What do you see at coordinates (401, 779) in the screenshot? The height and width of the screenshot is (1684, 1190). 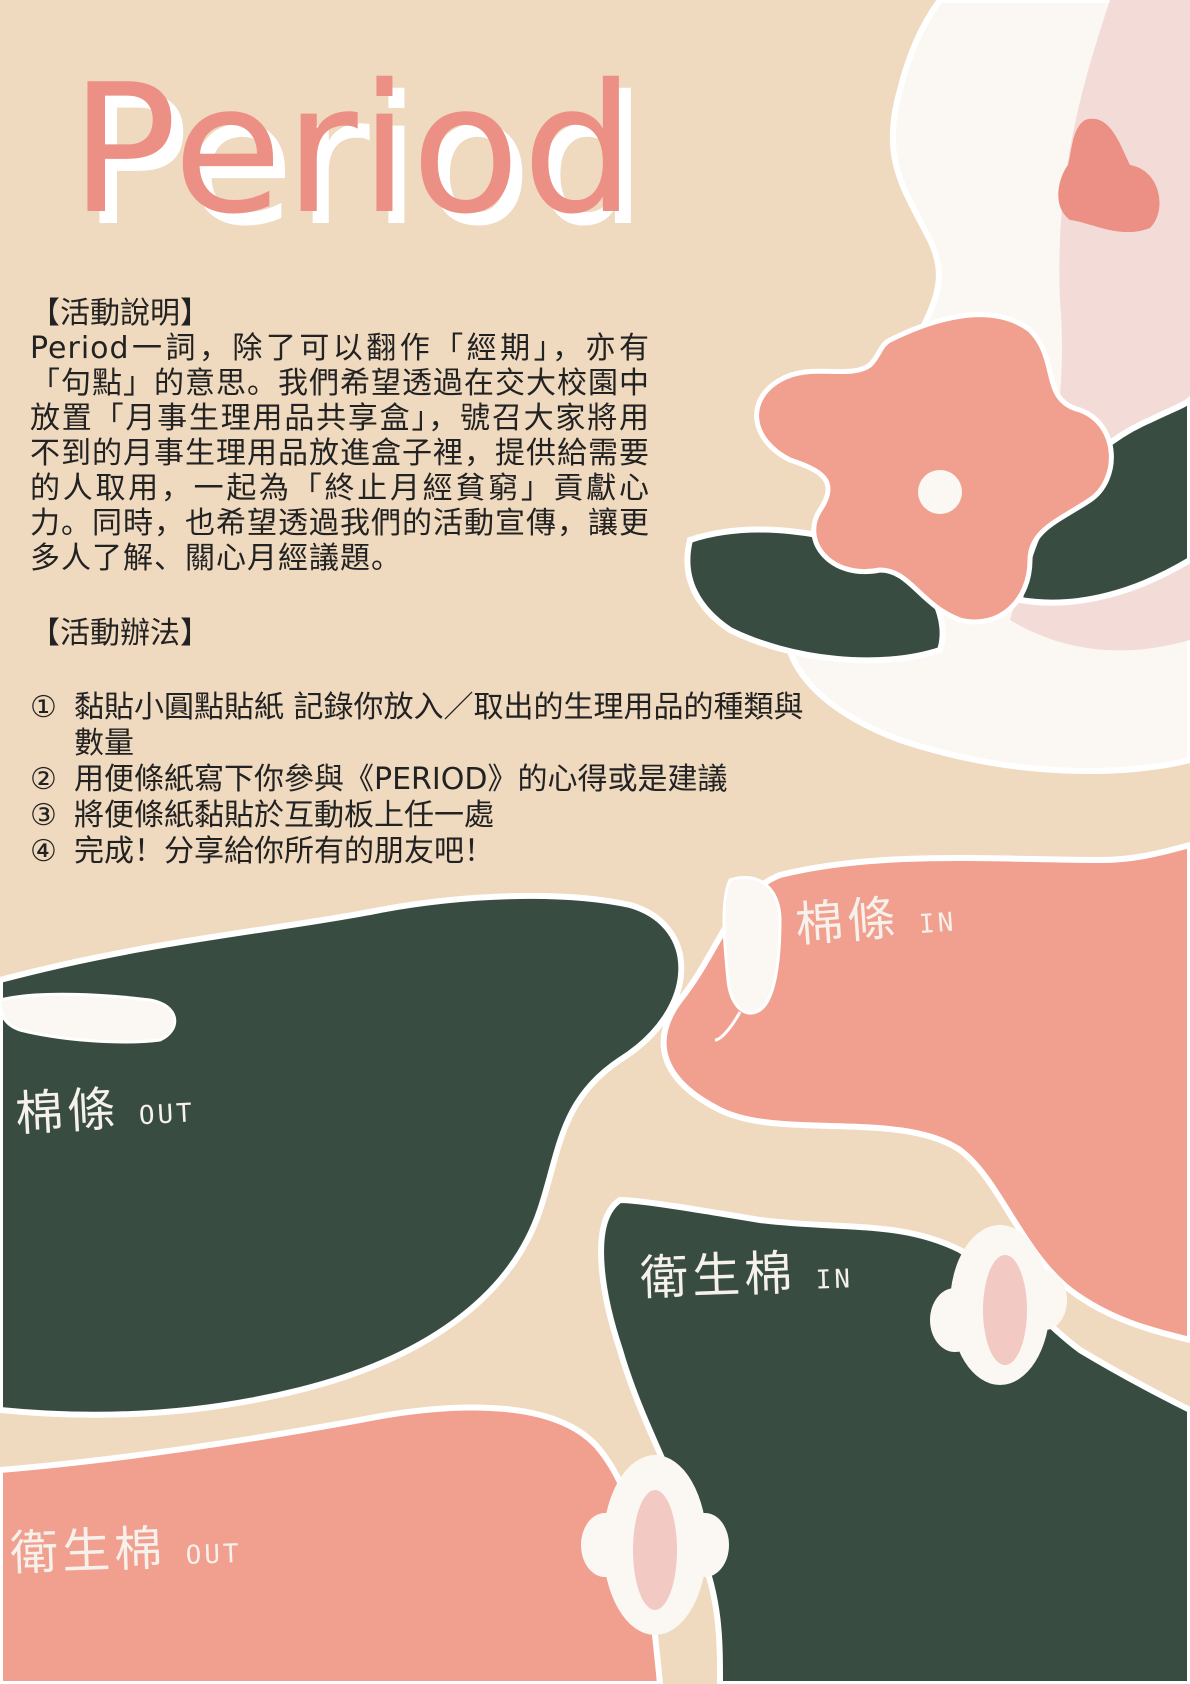 I see `step-text: 用便條紙寫下你參與《PERIOD》的心得或是建議` at bounding box center [401, 779].